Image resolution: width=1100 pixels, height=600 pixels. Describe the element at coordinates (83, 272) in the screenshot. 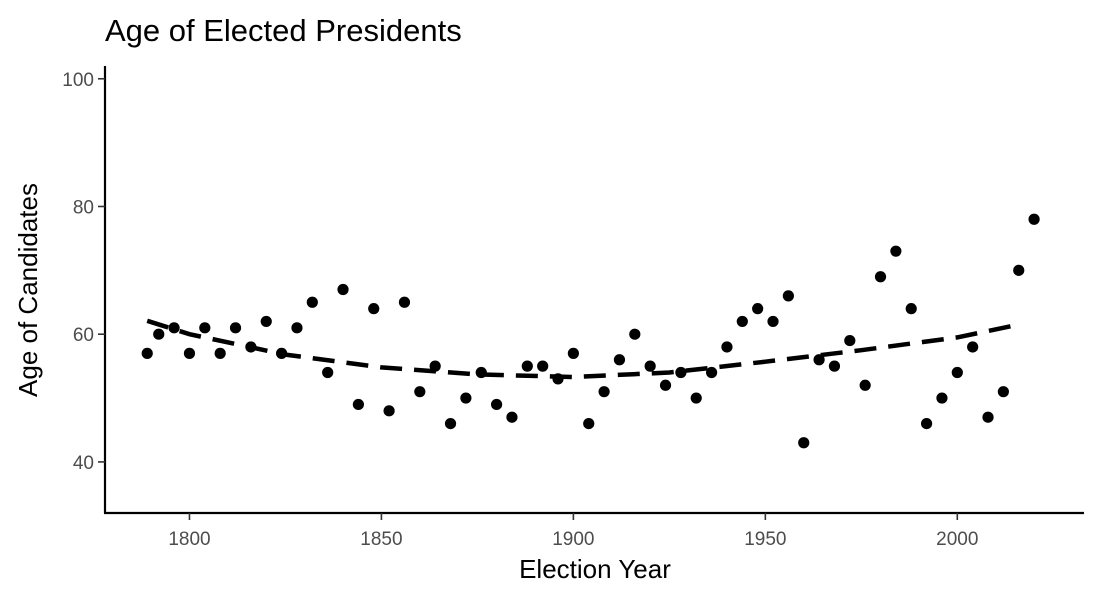

I see `y-axis-ticks: 40 60 80 100` at that location.